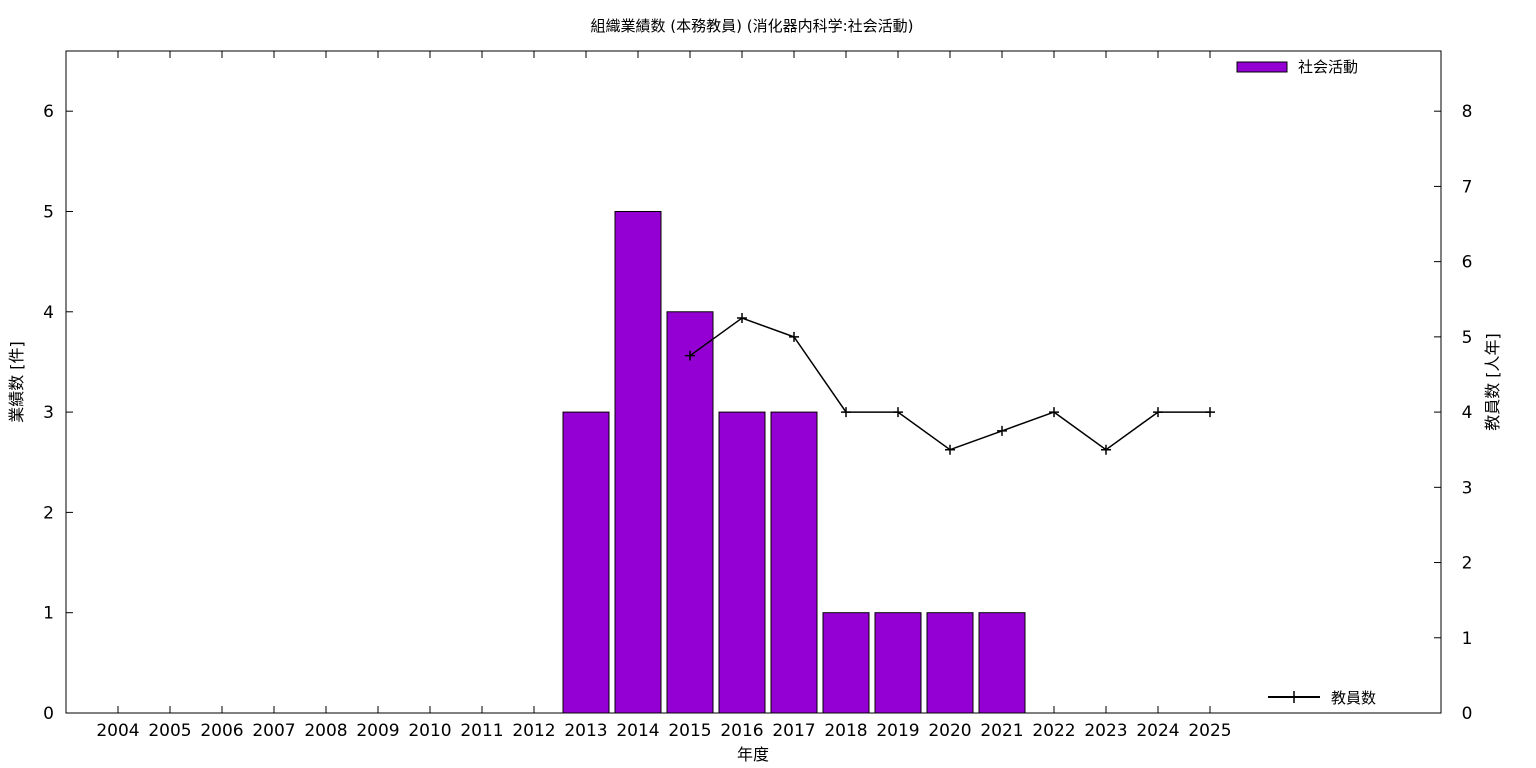 This screenshot has width=1536, height=768. I want to click on line-point-2023, so click(1106, 449).